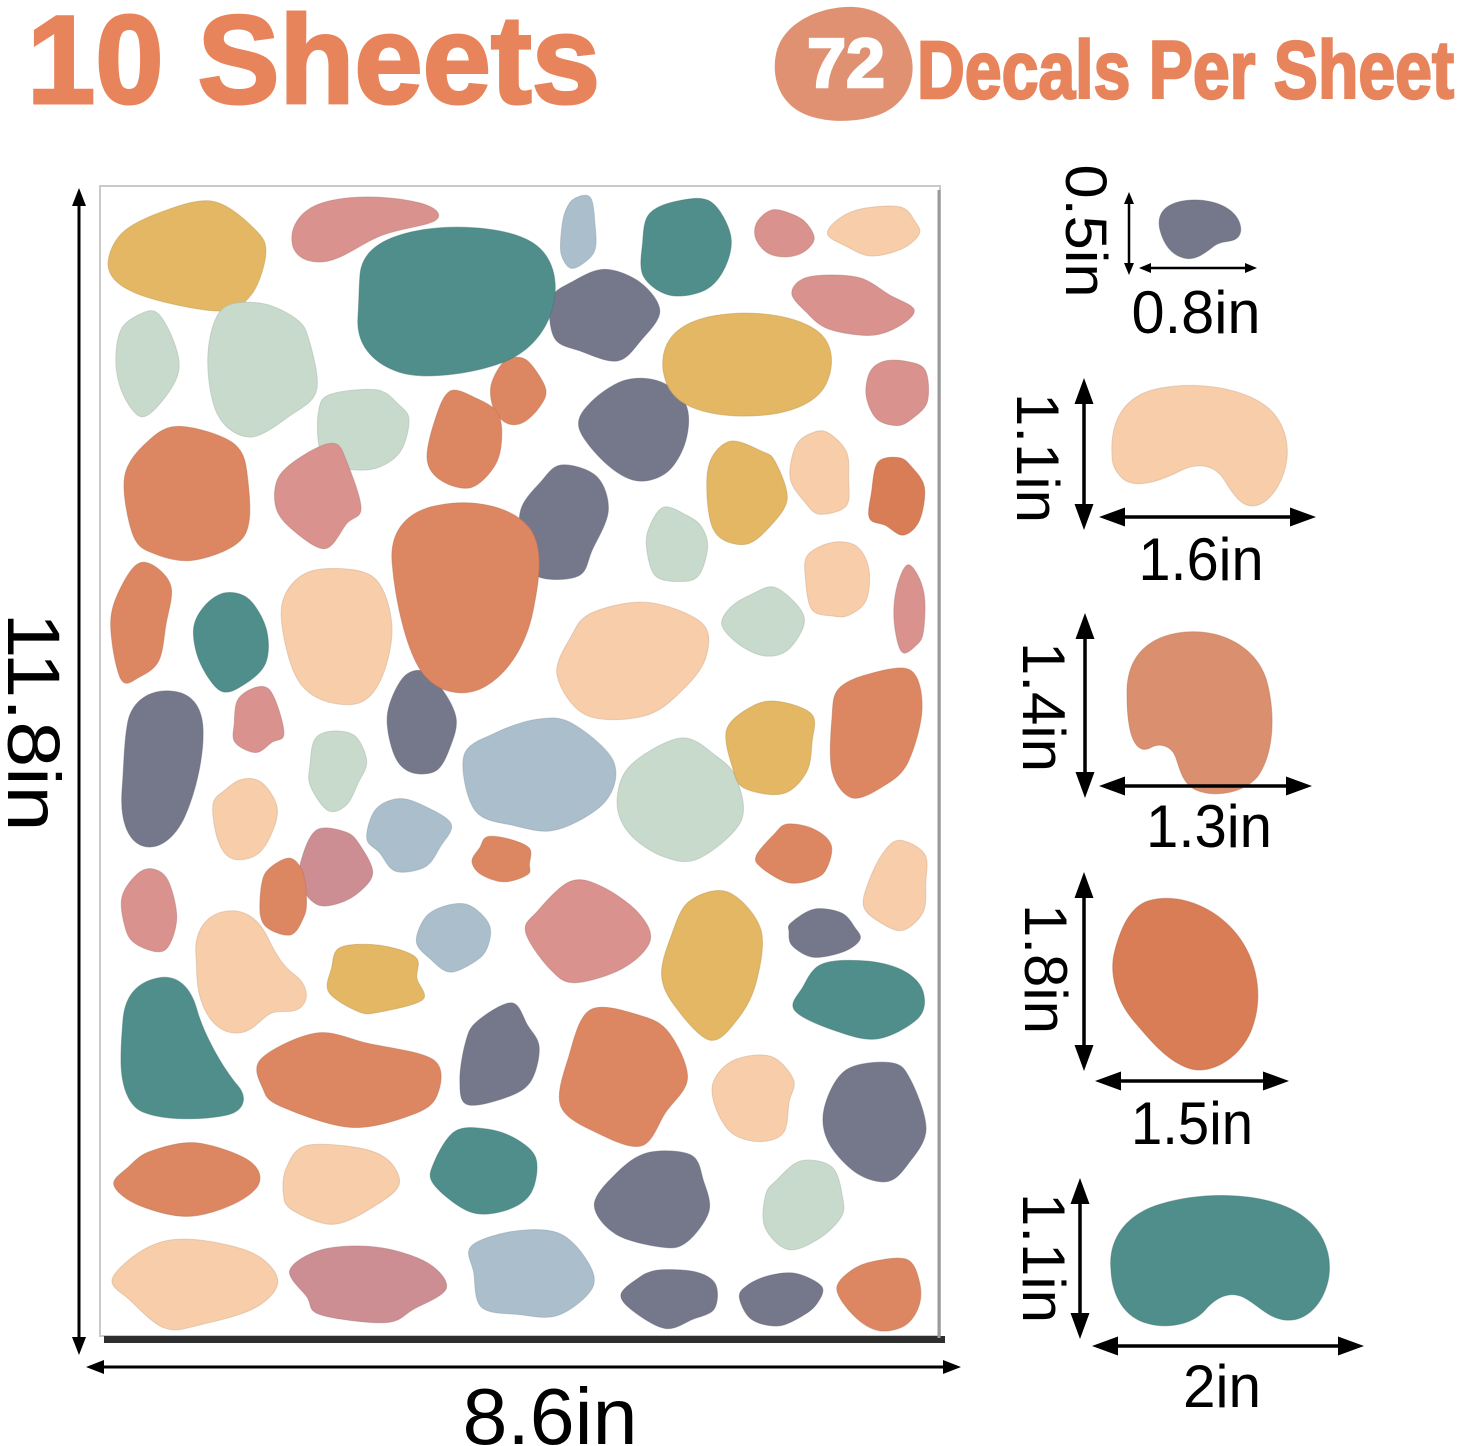 This screenshot has height=1446, width=1460. What do you see at coordinates (1222, 1386) in the screenshot?
I see `svg-text: 2in` at bounding box center [1222, 1386].